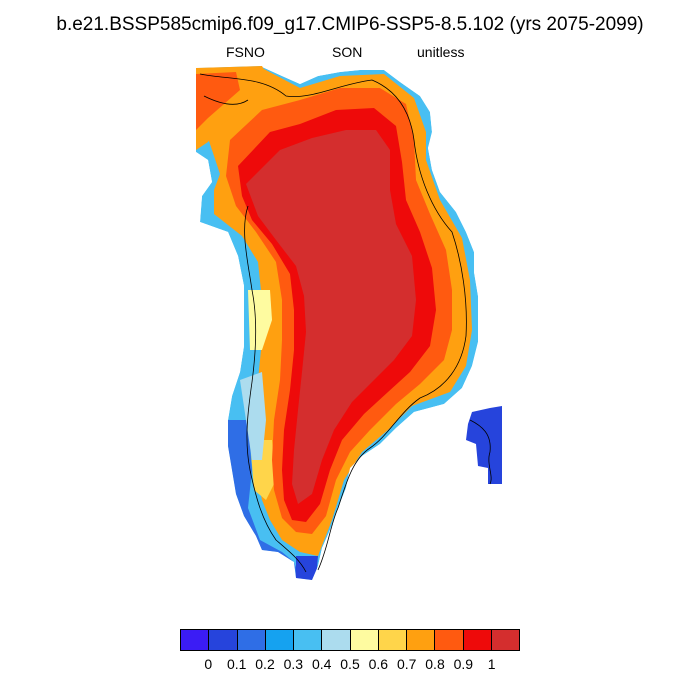 The image size is (700, 700). Describe the element at coordinates (406, 664) in the screenshot. I see `colorbar-tick-label: 0.7` at that location.